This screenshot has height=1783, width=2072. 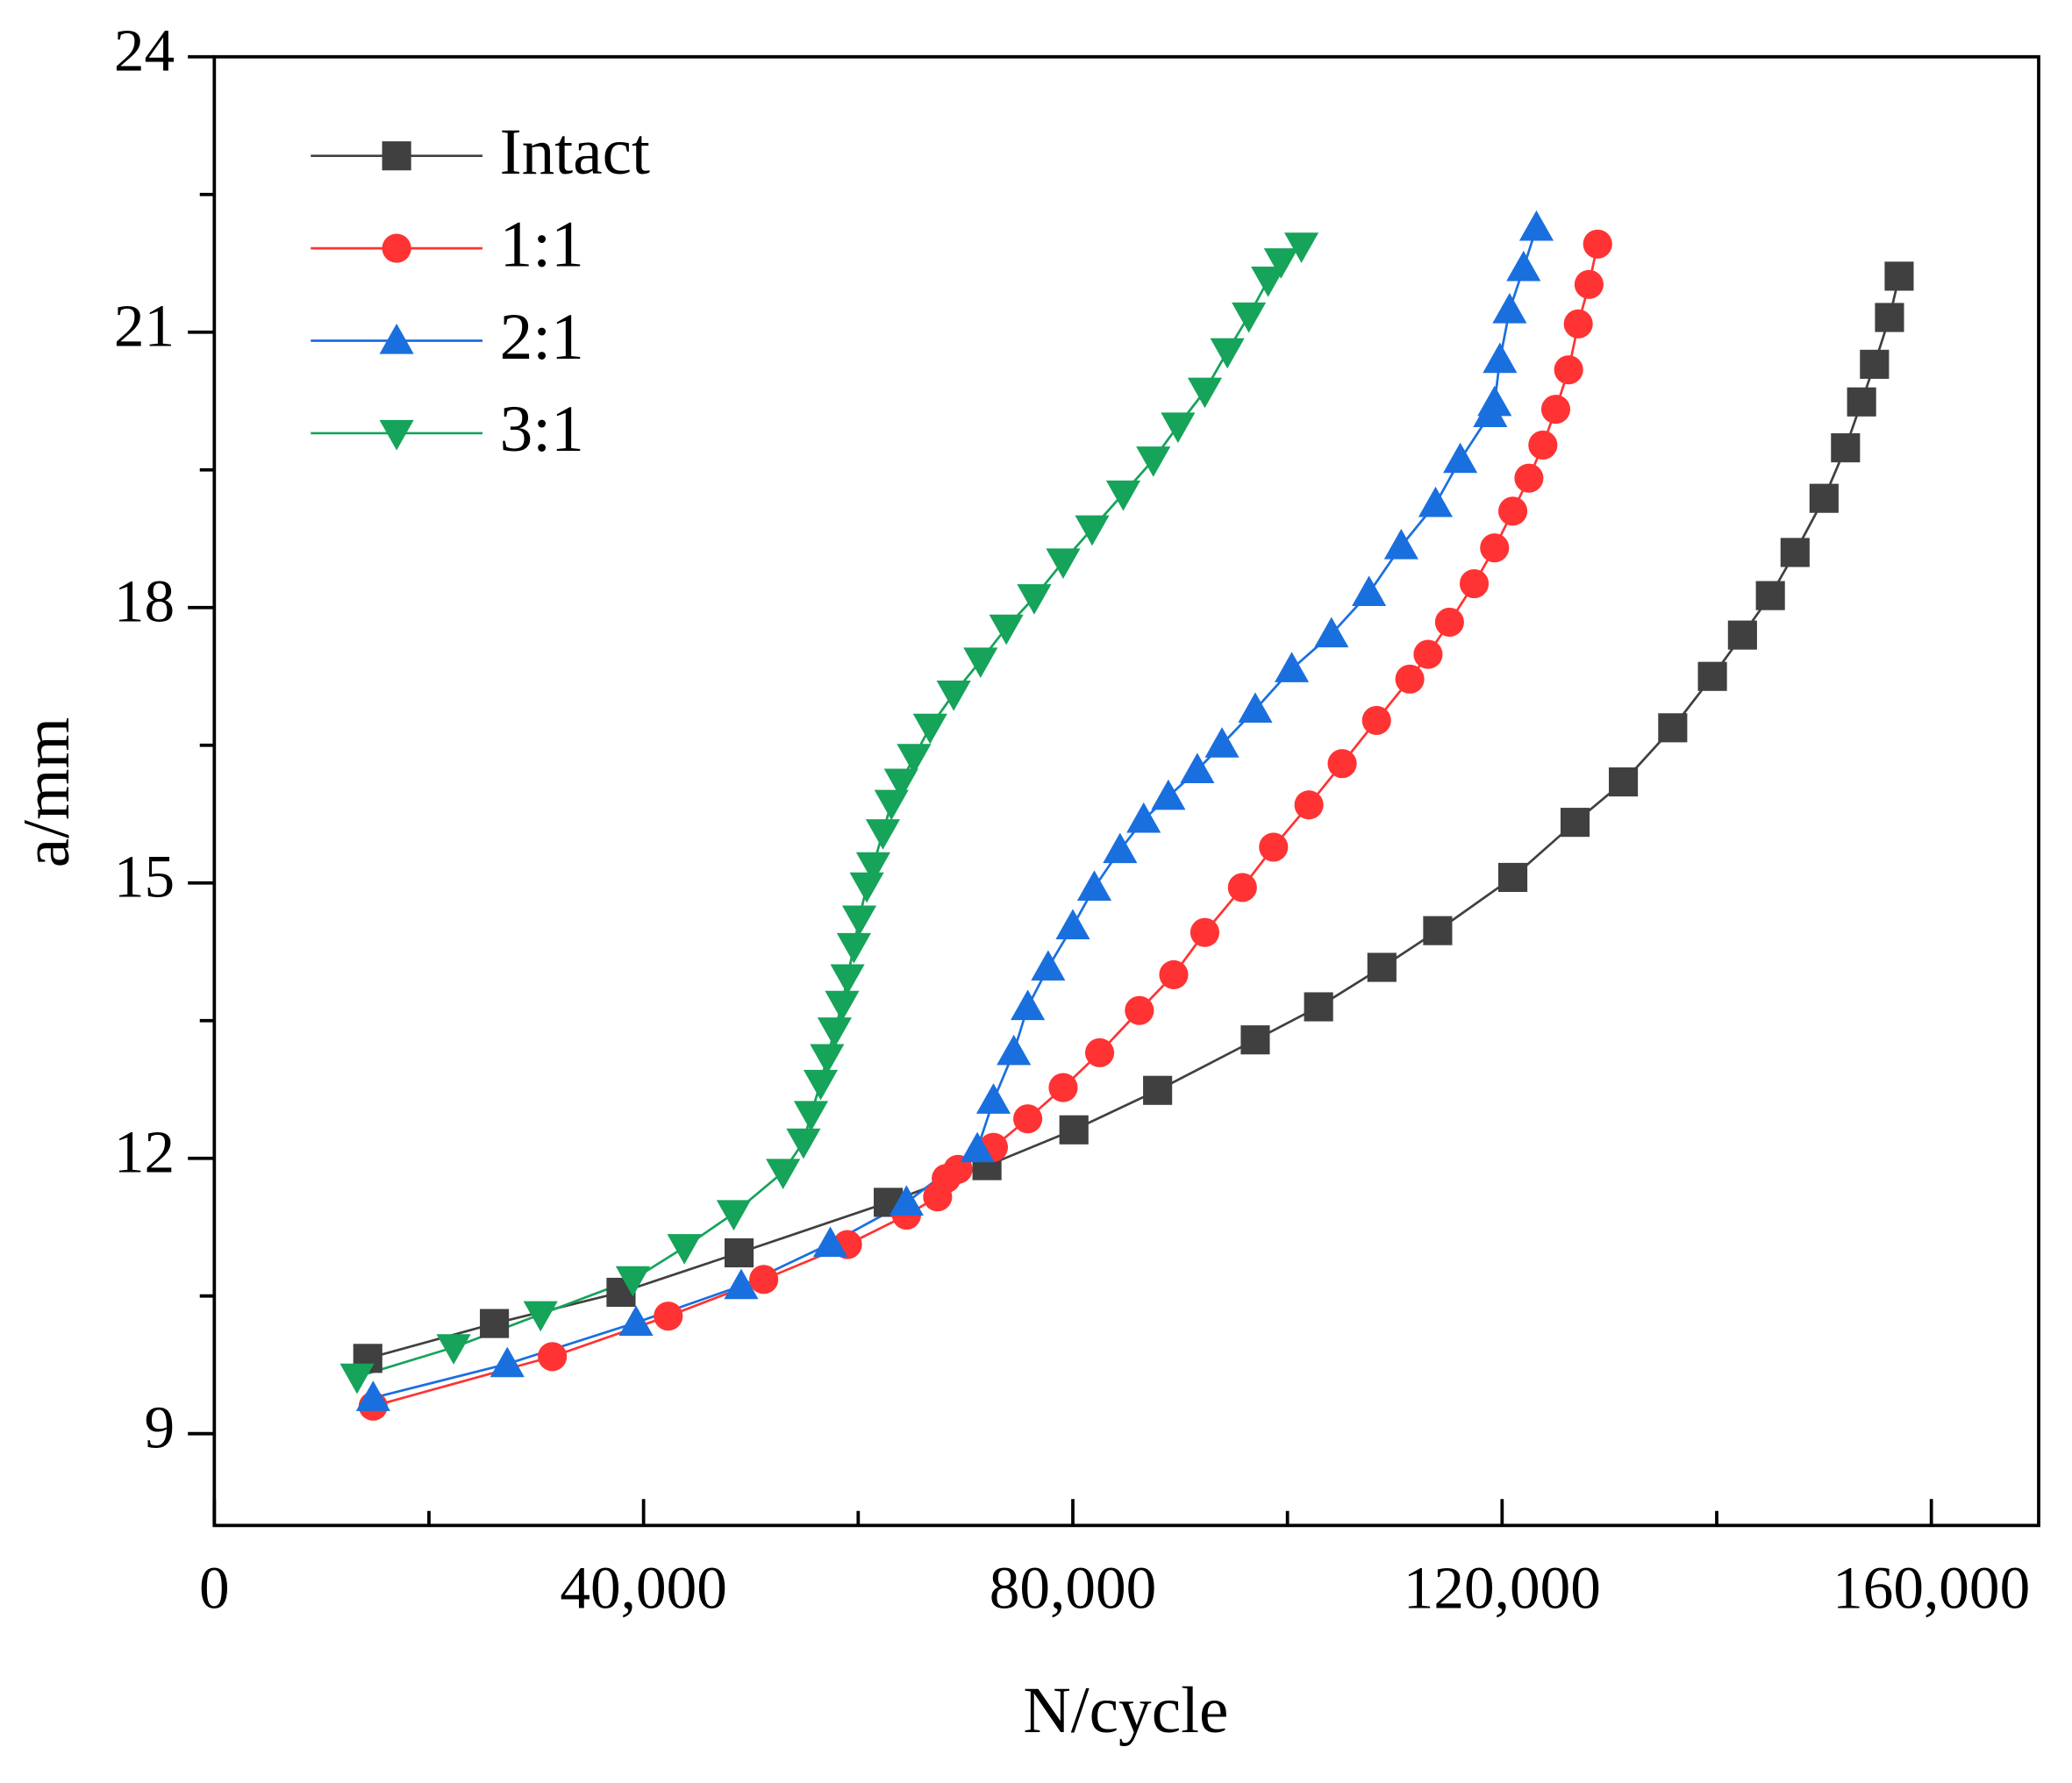 I want to click on y-tick-label: 21, so click(x=144, y=326).